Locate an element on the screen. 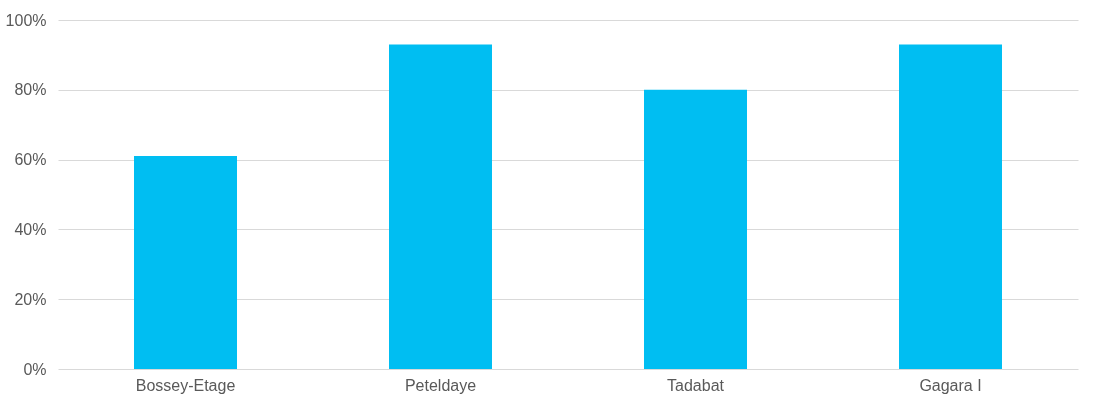  x-tick-label: Bossey-Etage is located at coordinates (185, 385).